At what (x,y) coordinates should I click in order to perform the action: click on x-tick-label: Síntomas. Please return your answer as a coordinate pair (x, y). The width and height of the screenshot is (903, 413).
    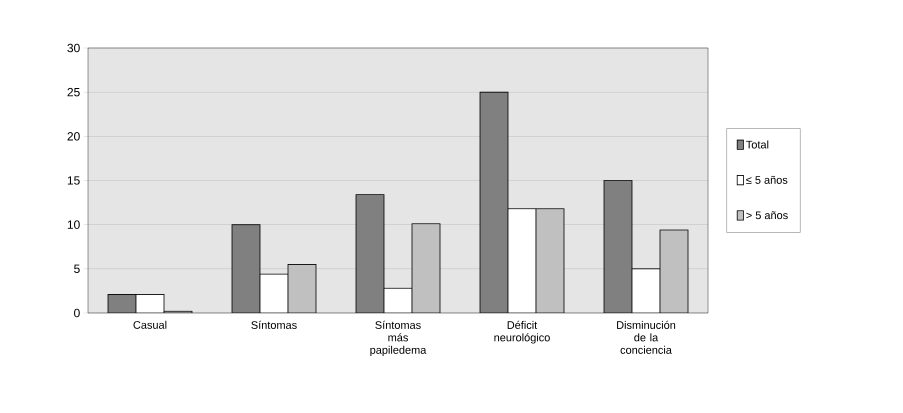
    Looking at the image, I should click on (274, 324).